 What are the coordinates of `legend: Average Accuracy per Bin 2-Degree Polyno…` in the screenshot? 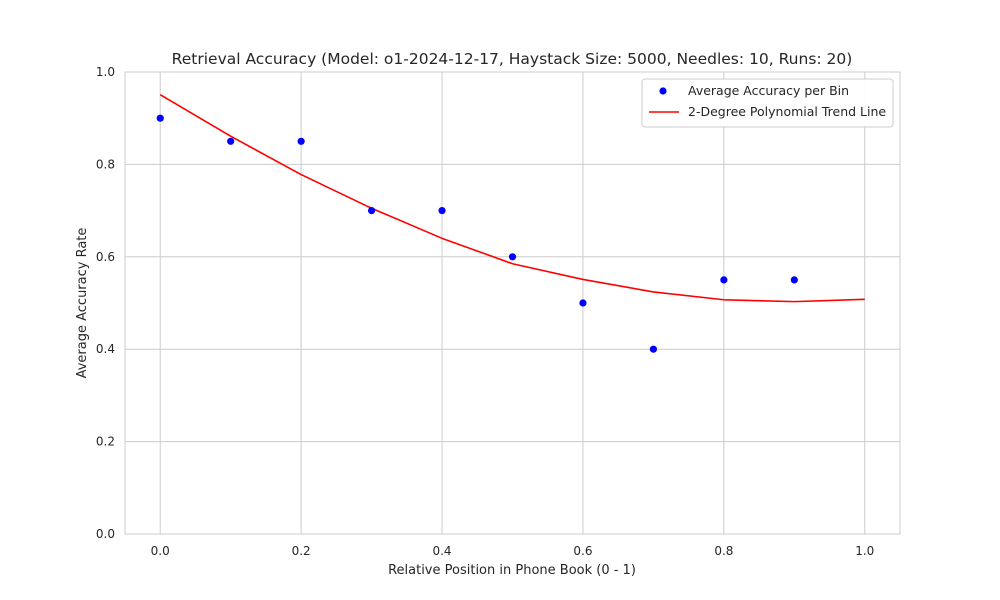 It's located at (767, 103).